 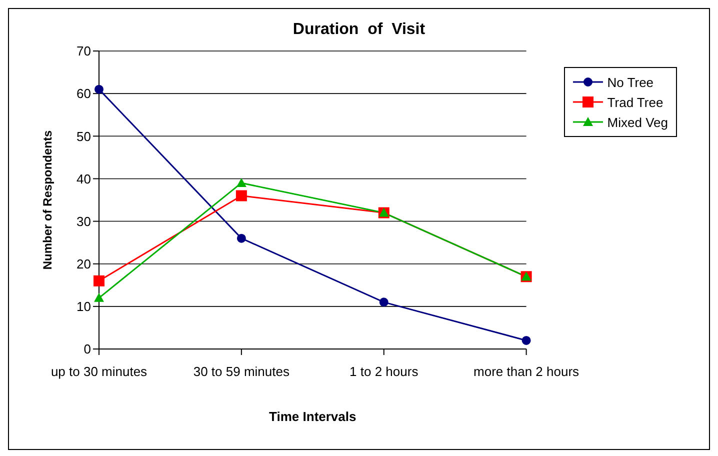 I want to click on x-tick-label: 1 to 2 hours, so click(x=384, y=372).